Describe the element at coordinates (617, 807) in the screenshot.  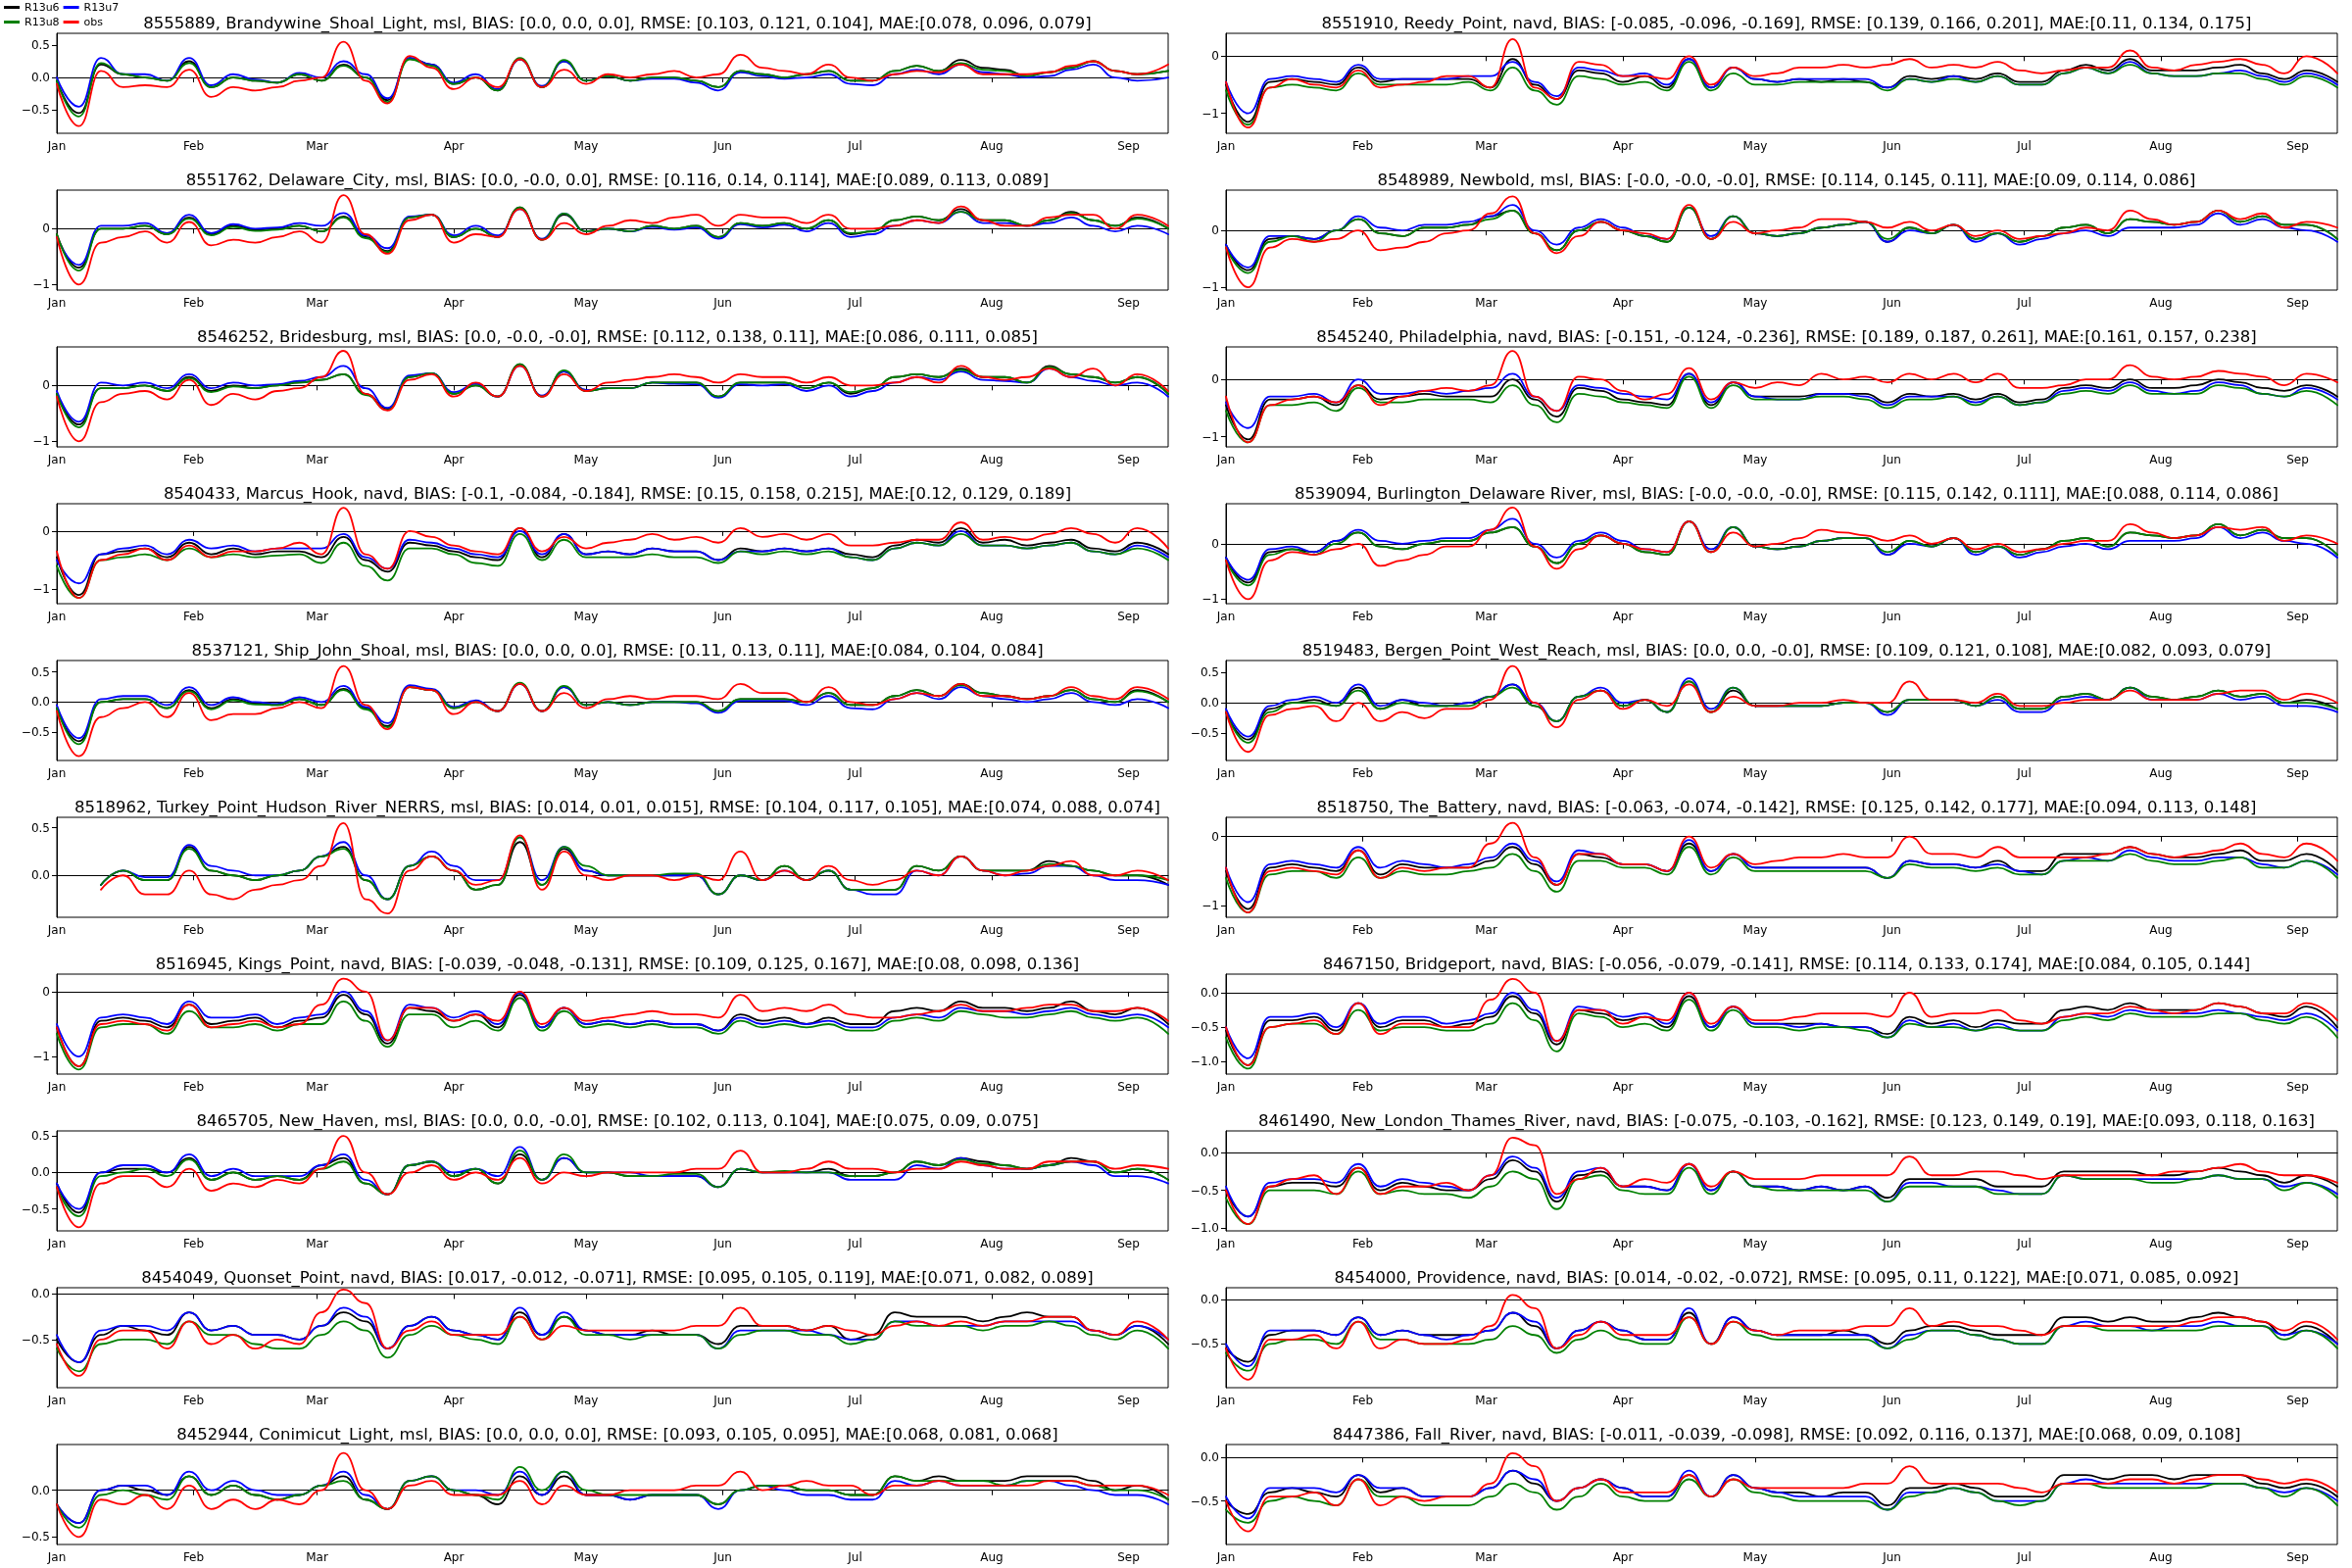
I see `chart-title: 8518962, Turkey_Point_Hudson_River_NERRS, msl, BIAS: [0.014, 0.01, 0.015], RMSE: [0.104, 0.117, 0.105], MAE:[0.074, 0.088, 0.074]` at that location.